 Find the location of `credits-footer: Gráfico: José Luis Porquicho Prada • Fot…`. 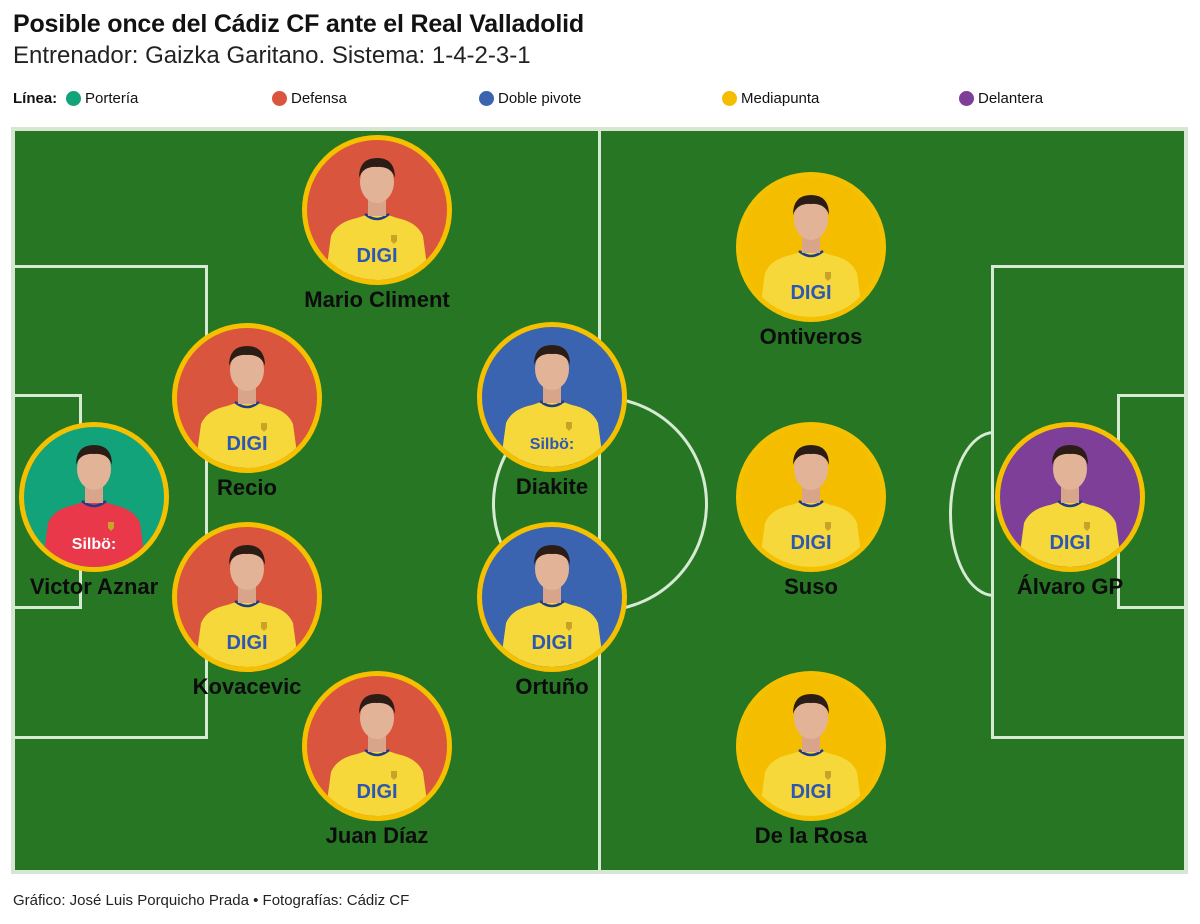

credits-footer: Gráfico: José Luis Porquicho Prada • Fot… is located at coordinates (211, 900).